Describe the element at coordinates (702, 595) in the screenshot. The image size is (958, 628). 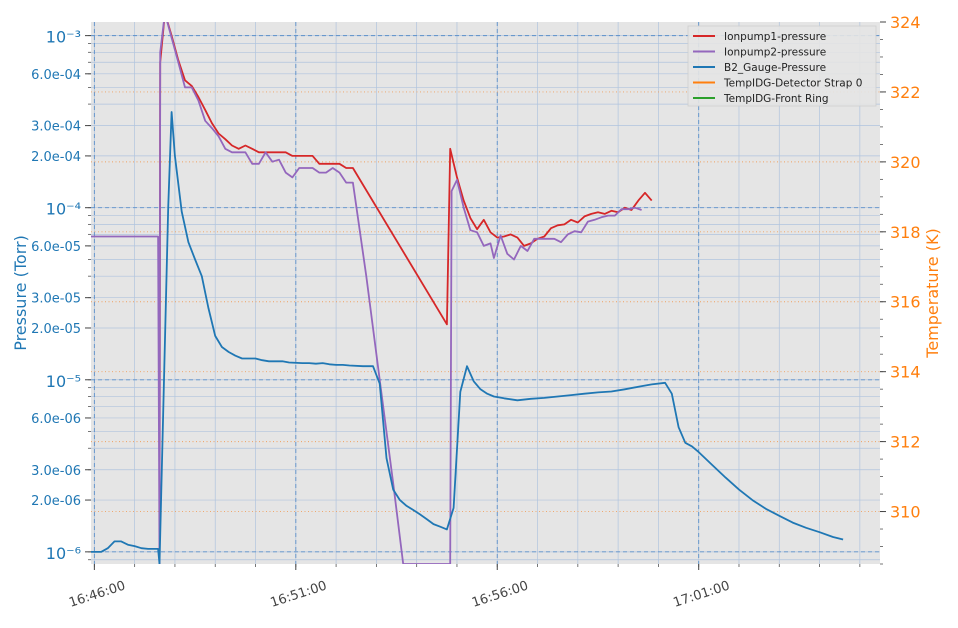
I see `x-tick-label: 17:01:00` at that location.